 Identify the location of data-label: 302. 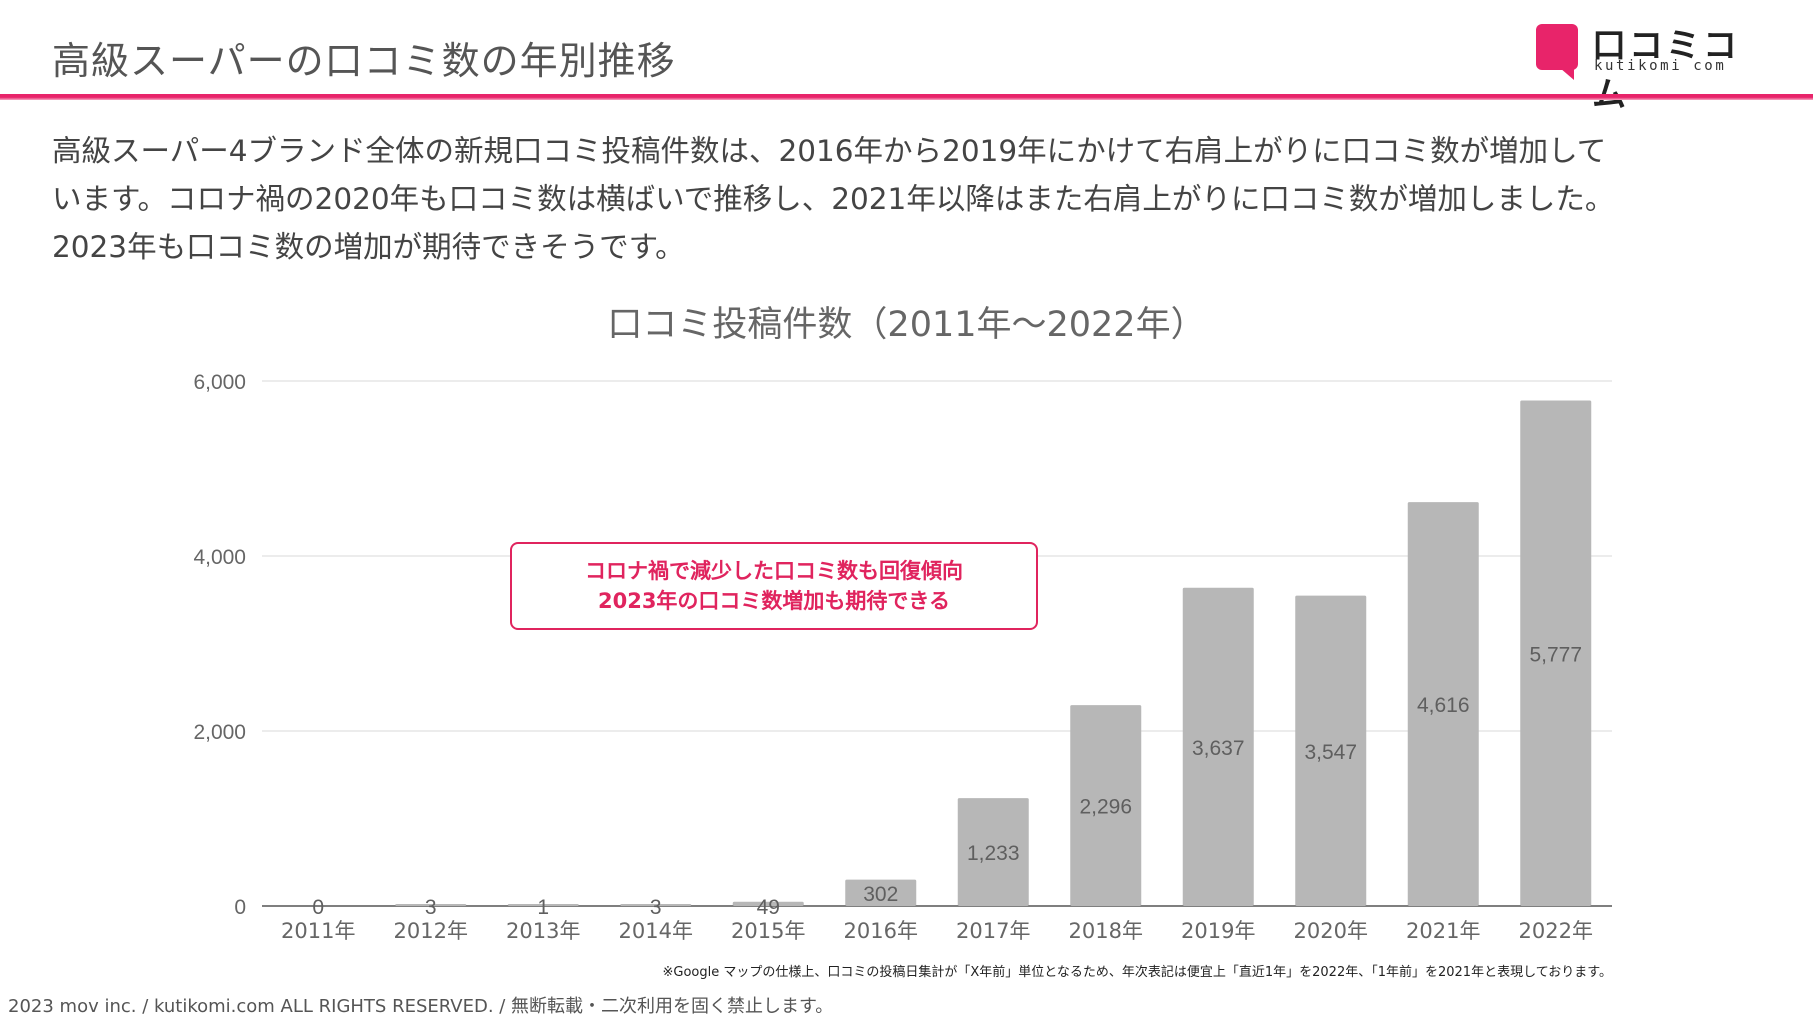
(880, 894).